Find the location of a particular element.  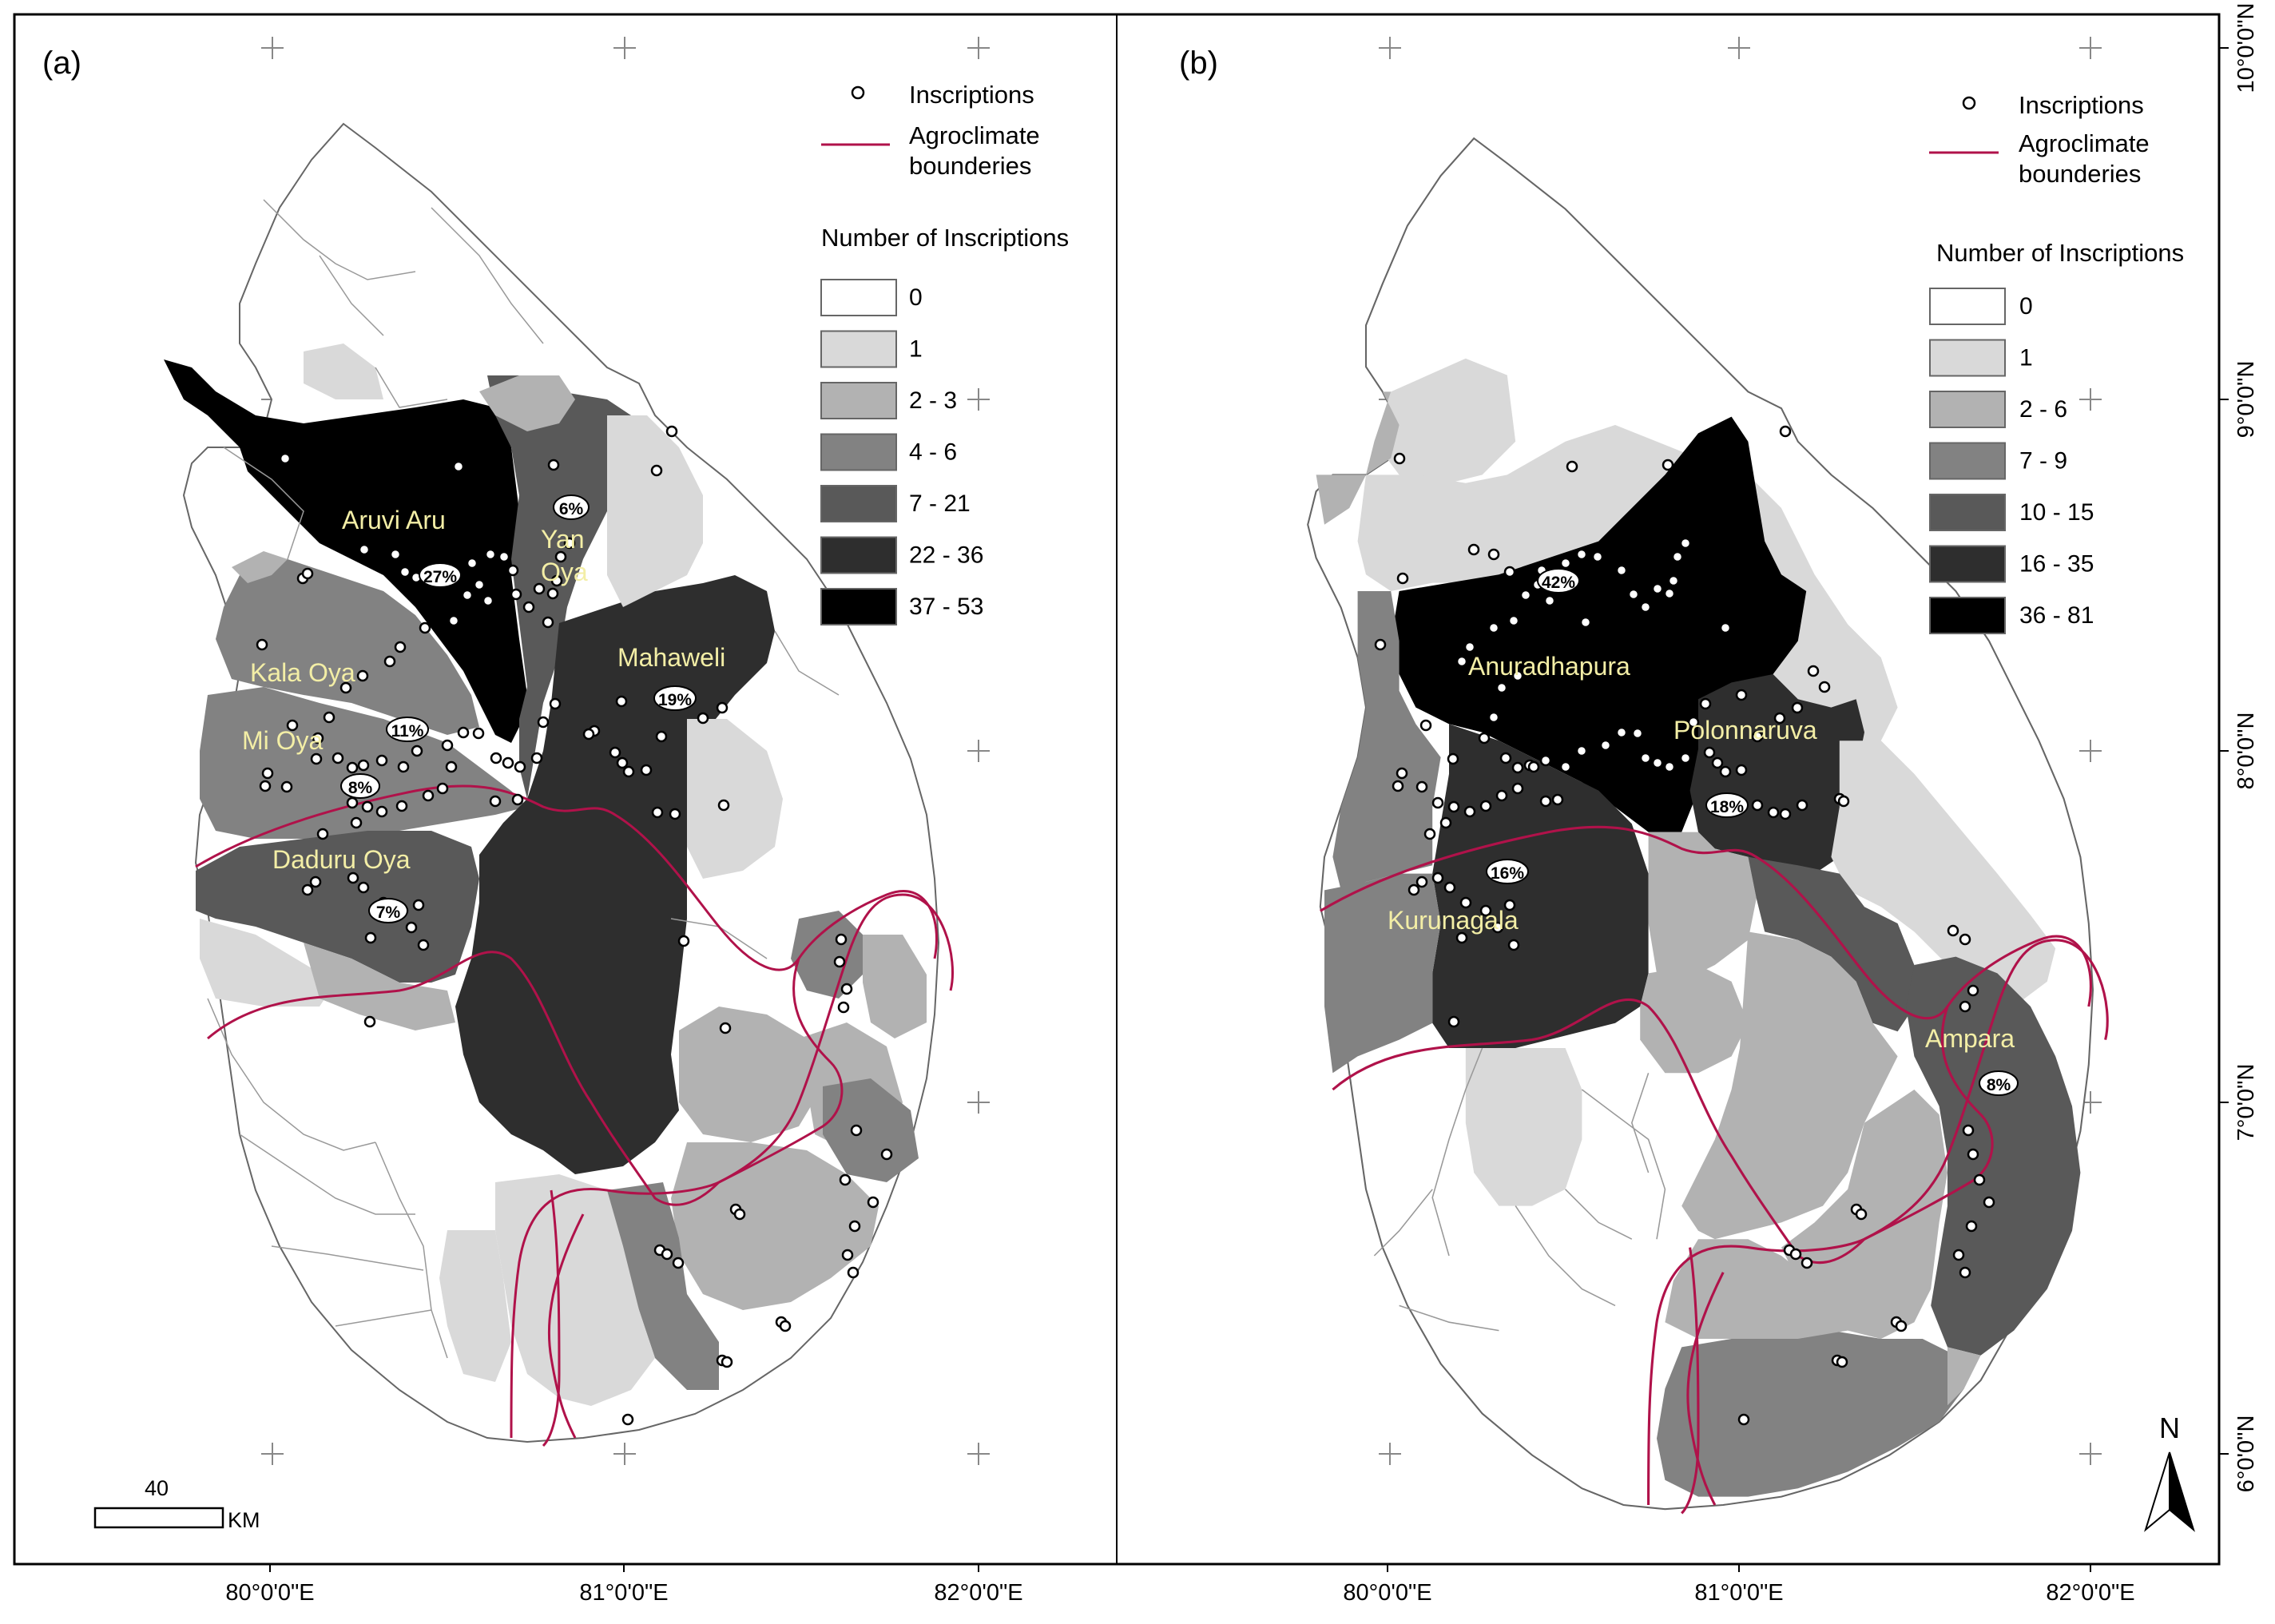

x-tick-label: 81°0'0"E is located at coordinates (623, 1593).